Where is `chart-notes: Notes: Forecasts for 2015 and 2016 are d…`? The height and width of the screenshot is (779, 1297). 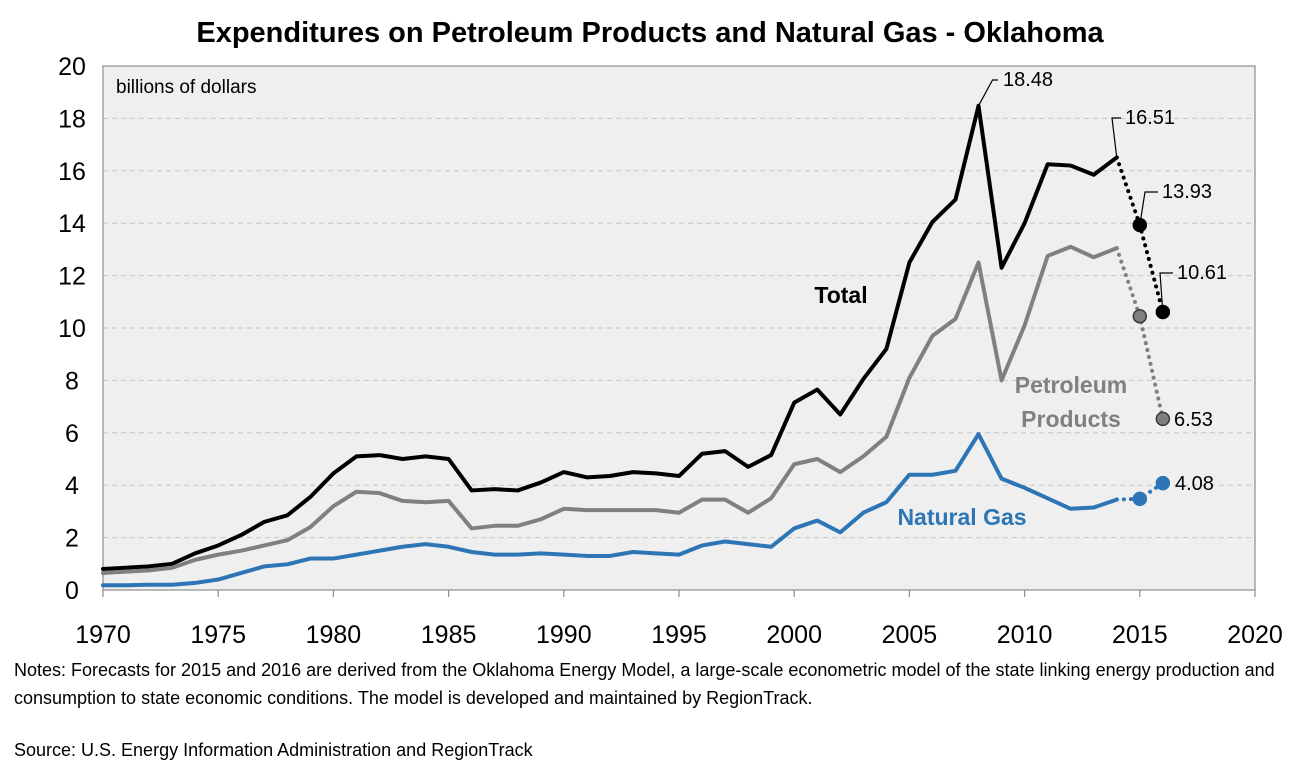
chart-notes: Notes: Forecasts for 2015 and 2016 are d… is located at coordinates (644, 684).